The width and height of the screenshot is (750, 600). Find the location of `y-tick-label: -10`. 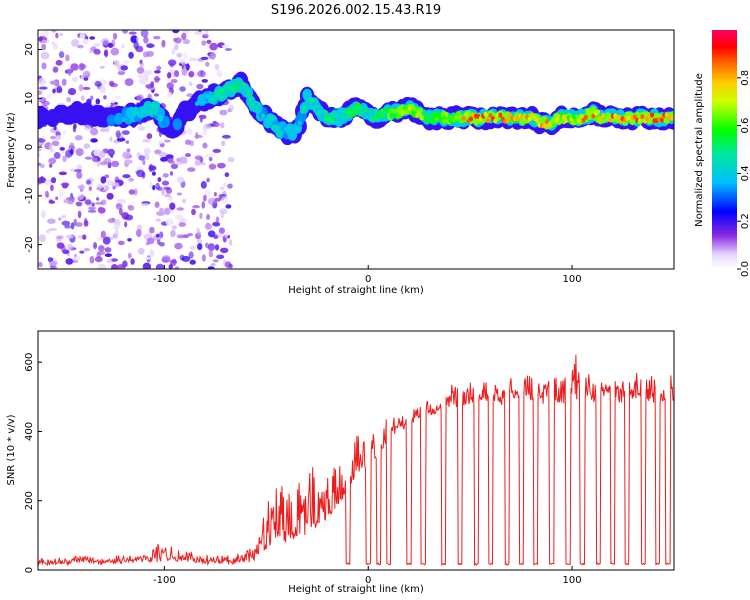

y-tick-label: -10 is located at coordinates (29, 196).